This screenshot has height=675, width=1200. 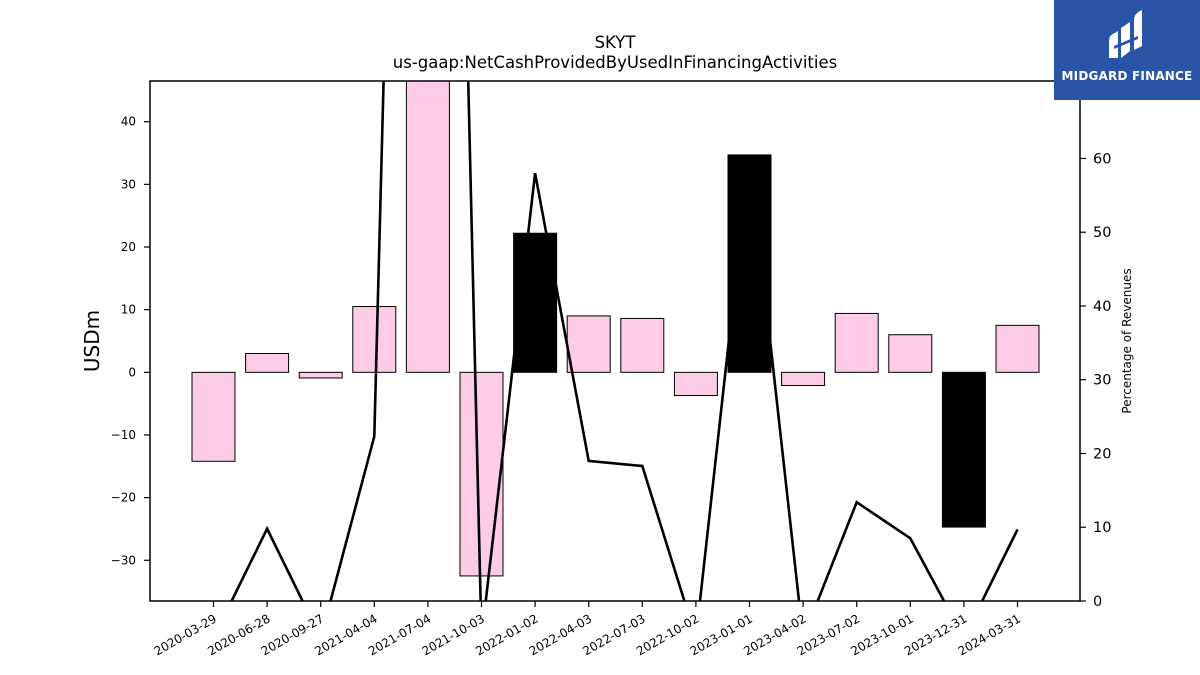 I want to click on right-y-axis-label: Percentage of Revenues, so click(x=1127, y=340).